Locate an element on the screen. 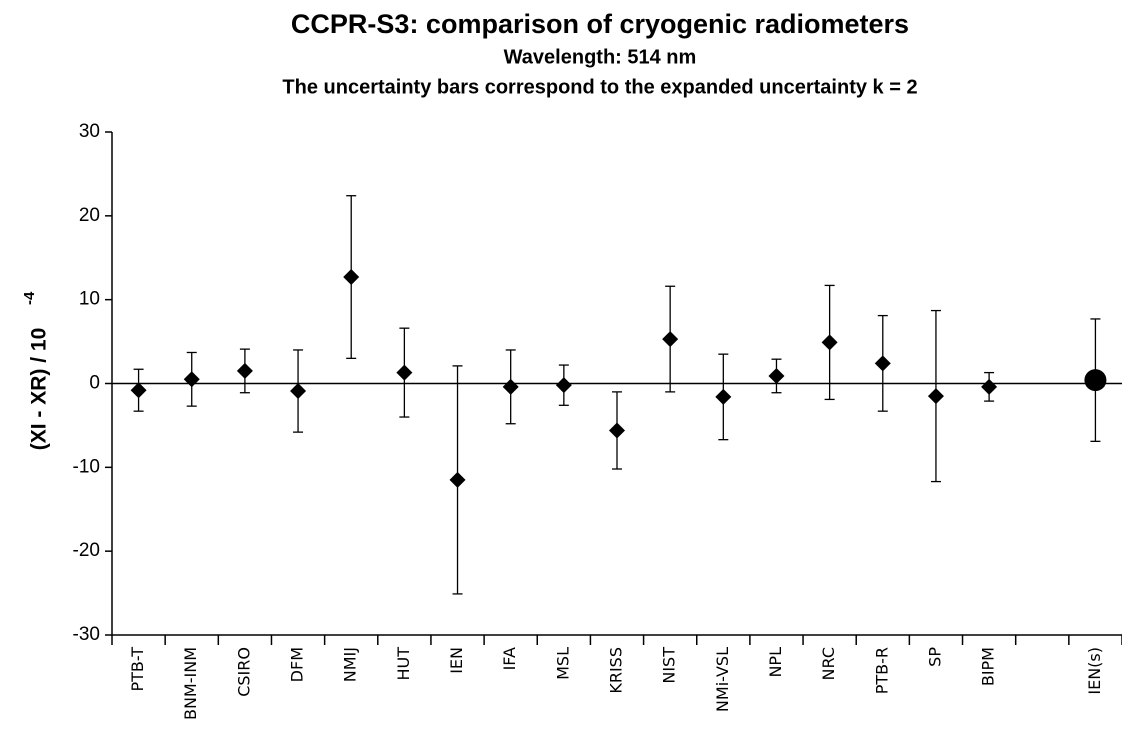 This screenshot has height=754, width=1122. x-tick-label: BNM-INM is located at coordinates (190, 683).